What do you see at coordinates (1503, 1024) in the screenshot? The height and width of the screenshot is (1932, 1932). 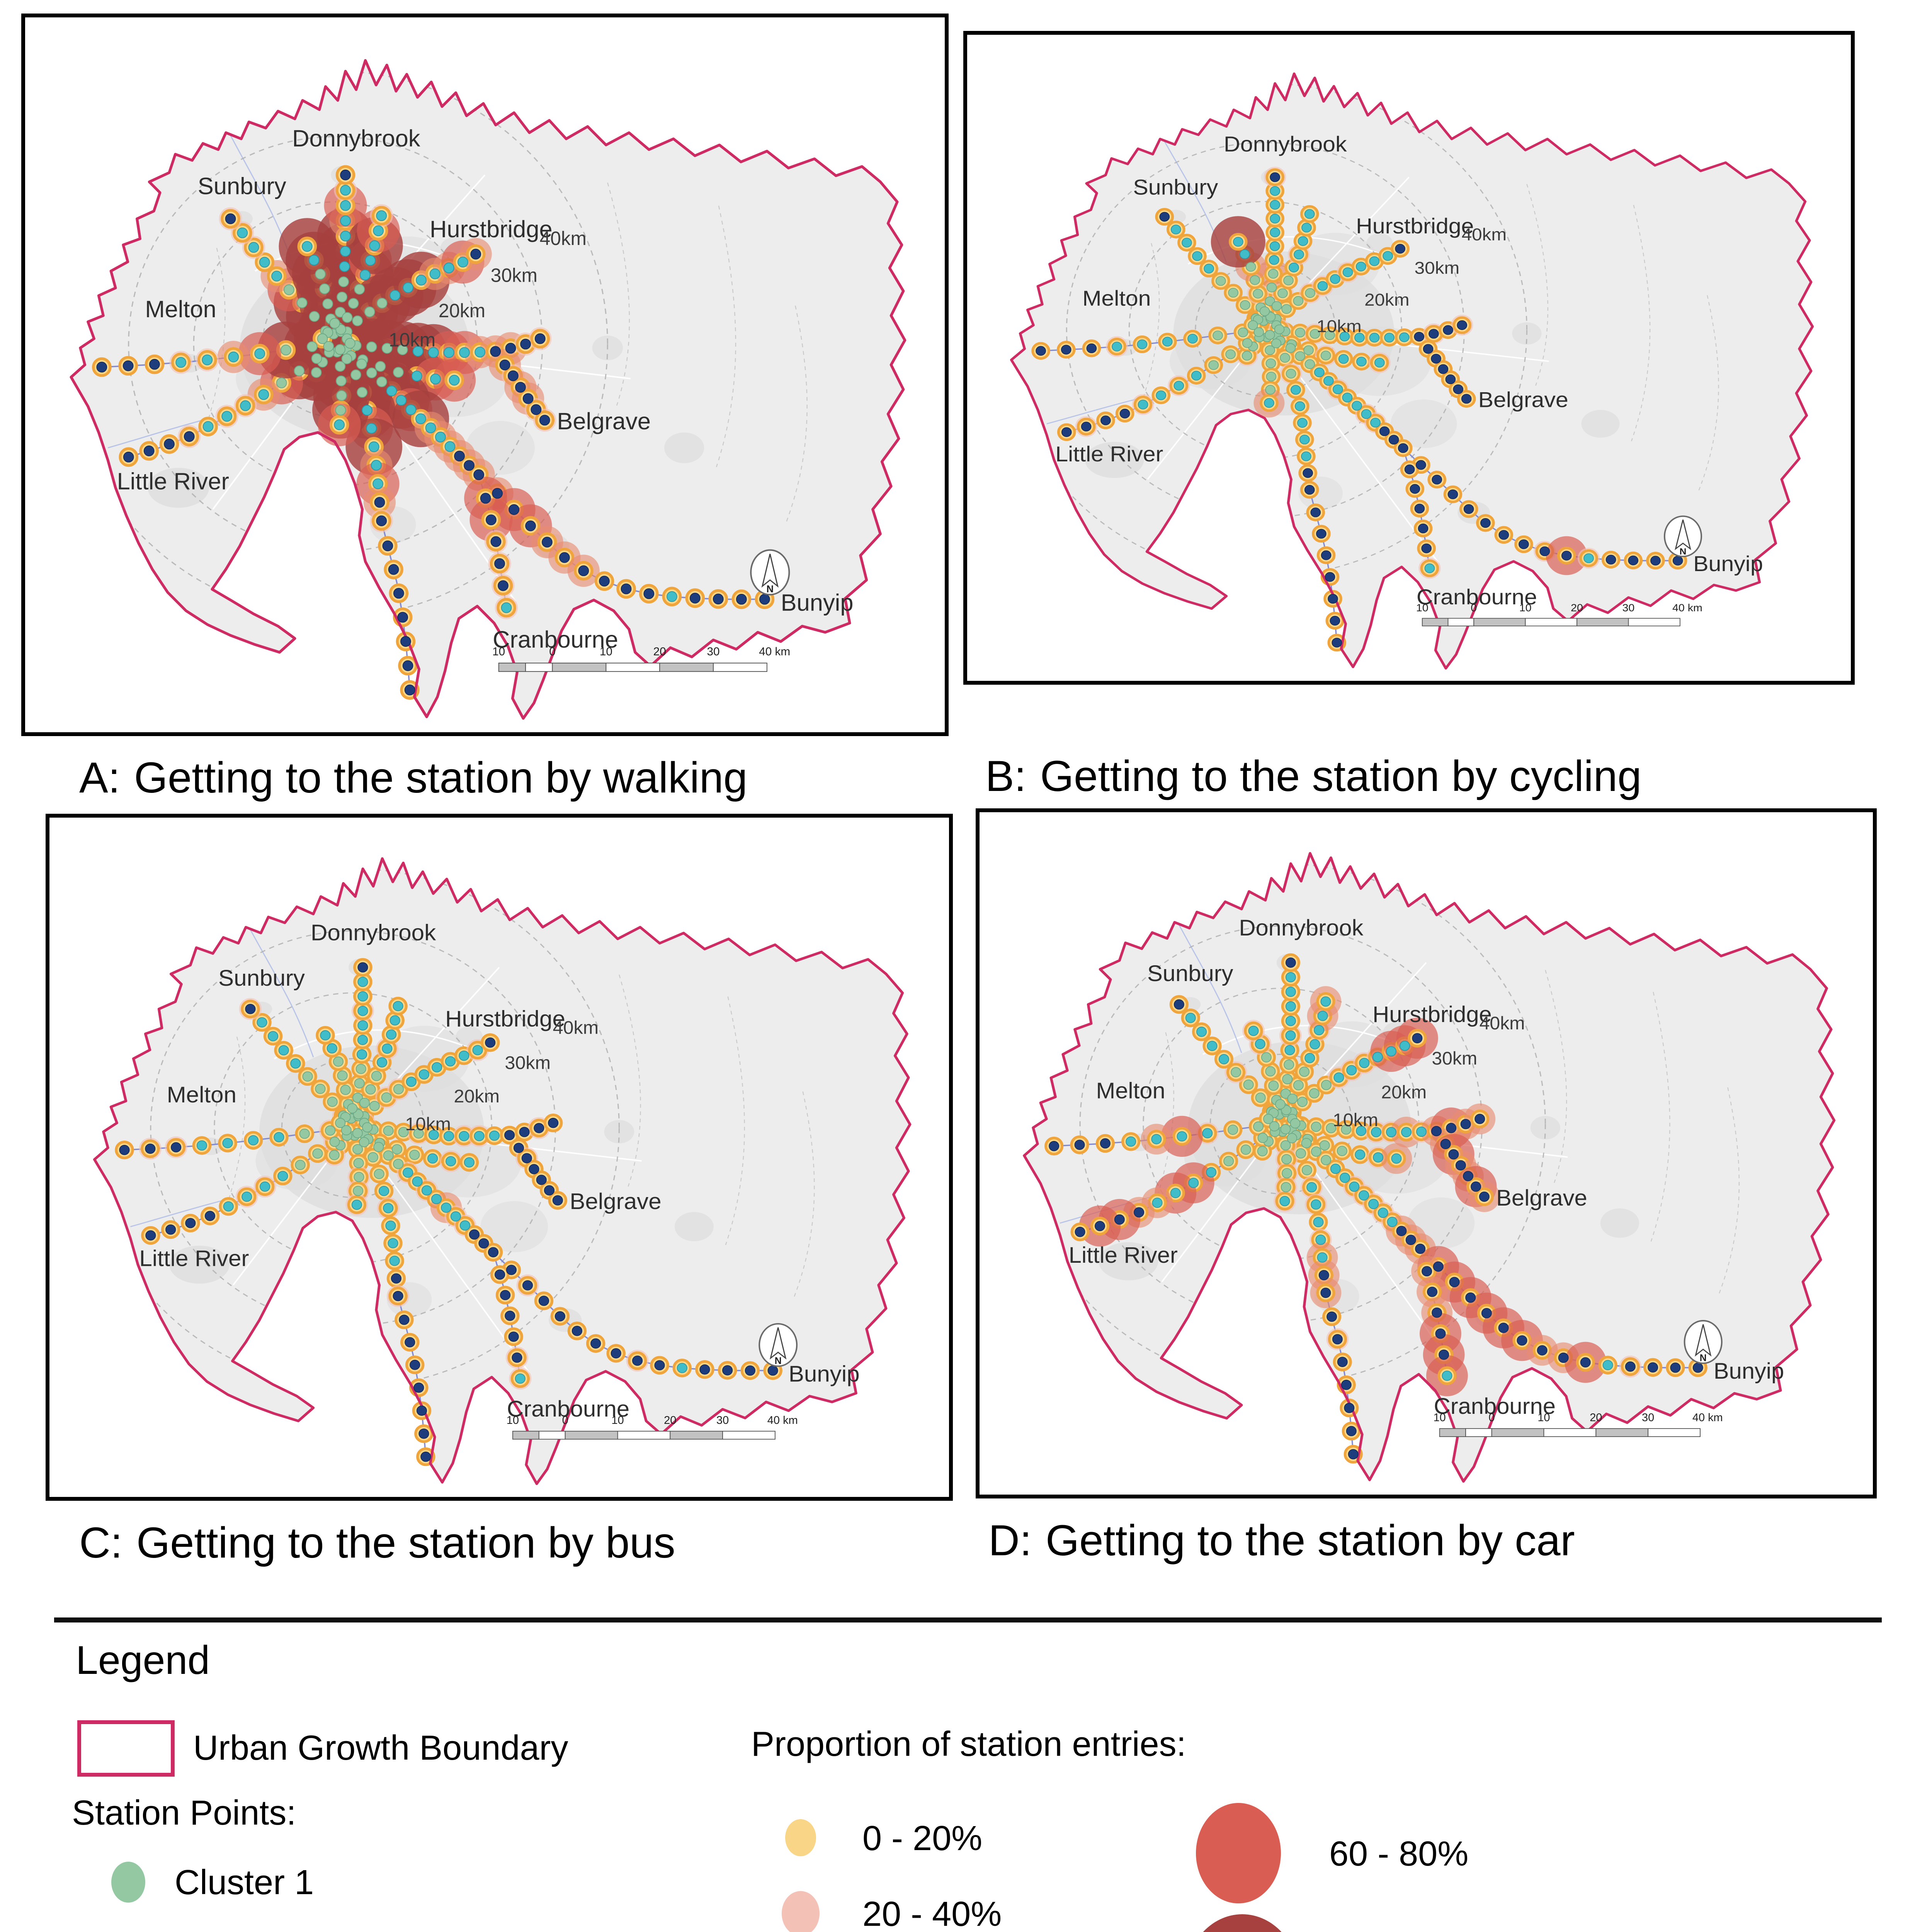 I see `ring-distance-label: 40km` at bounding box center [1503, 1024].